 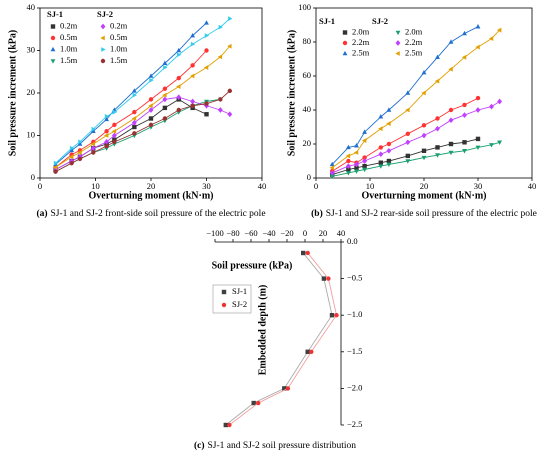 What do you see at coordinates (327, 21) in the screenshot?
I see `legend-group-title: SJ-1` at bounding box center [327, 21].